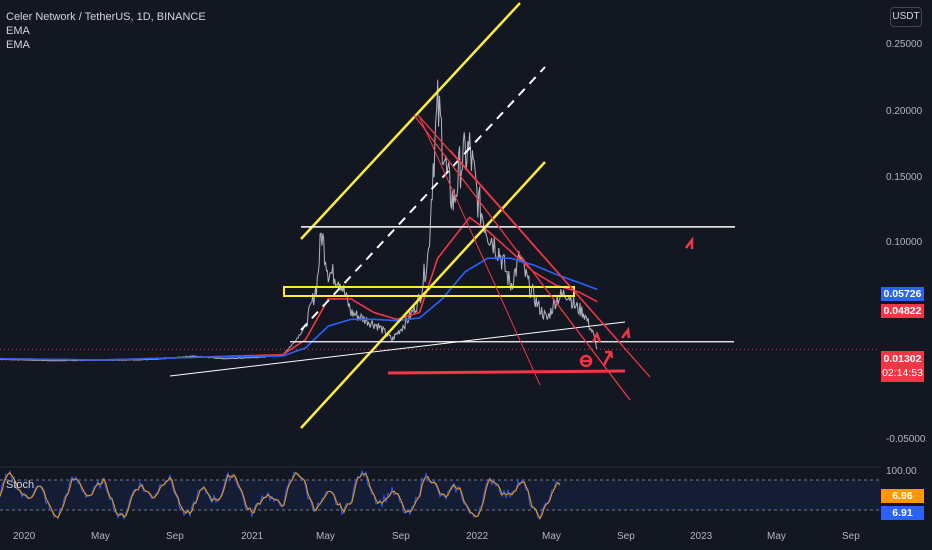 The image size is (932, 550). What do you see at coordinates (902, 366) in the screenshot?
I see `last-price-badge: 0.01302 02:14:53` at bounding box center [902, 366].